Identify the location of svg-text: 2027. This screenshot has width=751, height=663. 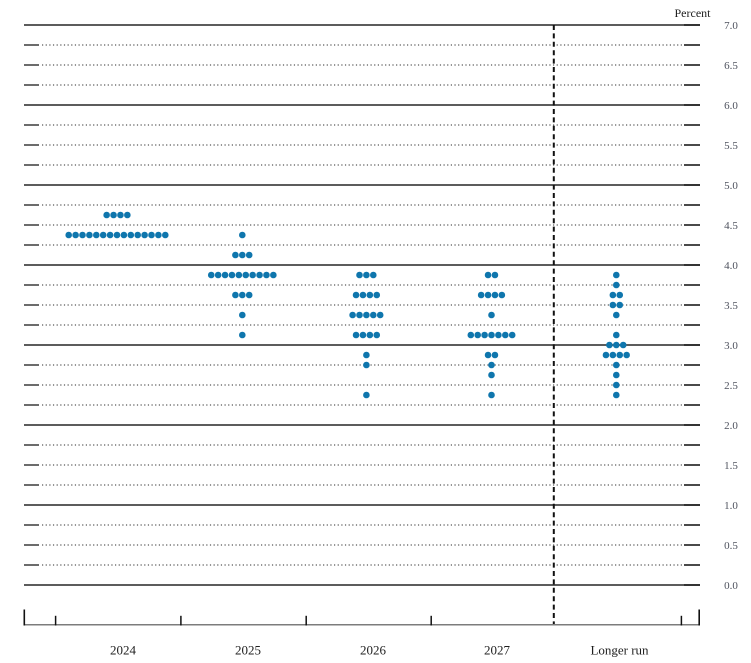
(497, 650).